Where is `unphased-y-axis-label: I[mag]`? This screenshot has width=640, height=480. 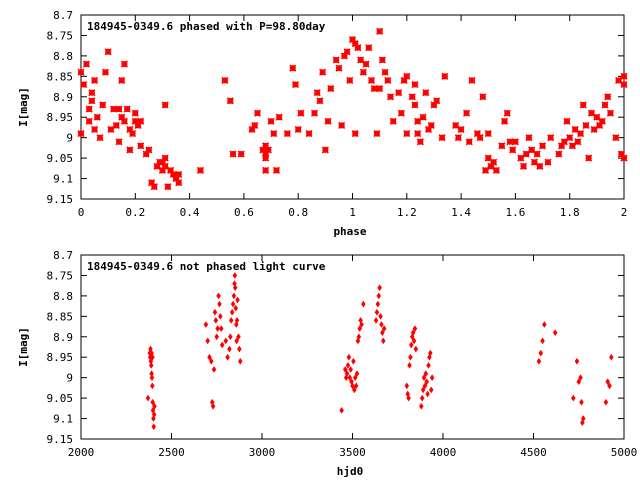 unphased-y-axis-label: I[mag] is located at coordinates (23, 347).